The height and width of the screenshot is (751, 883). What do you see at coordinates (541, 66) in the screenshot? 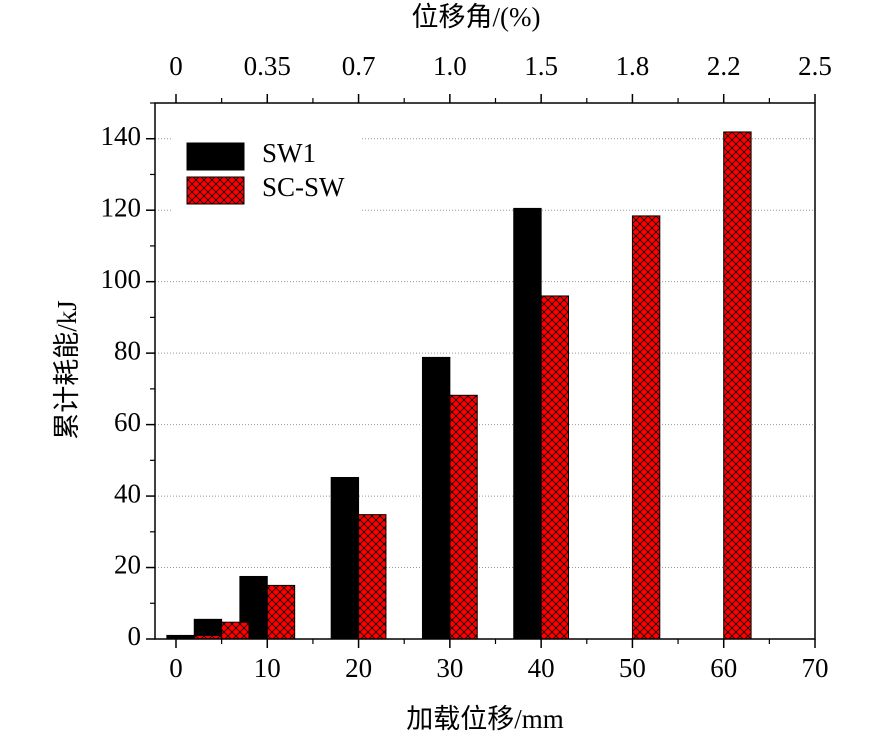
I see `x2-tick-label: 1.5` at bounding box center [541, 66].